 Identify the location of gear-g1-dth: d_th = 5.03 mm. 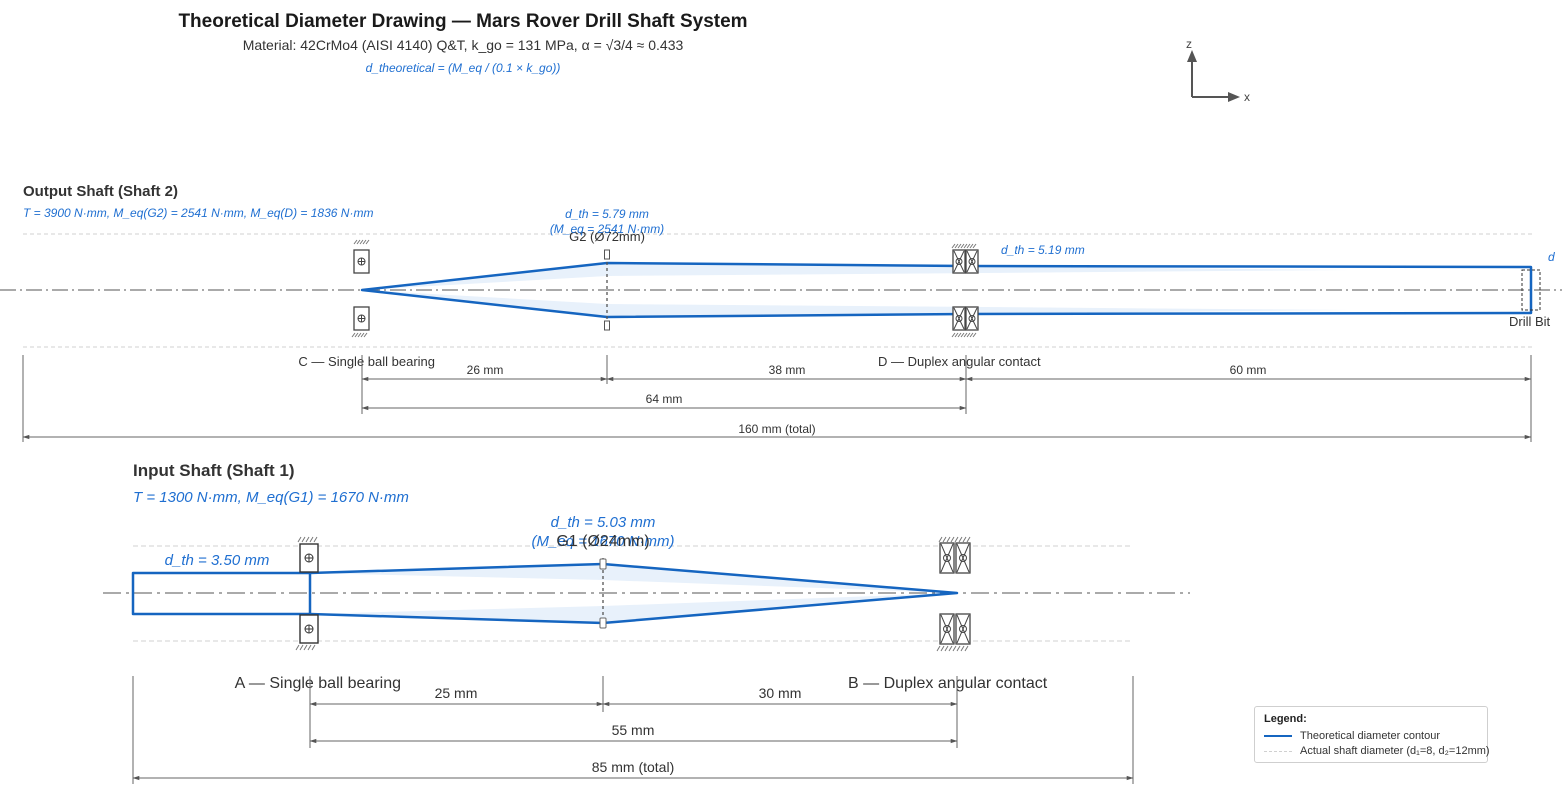
(603, 522).